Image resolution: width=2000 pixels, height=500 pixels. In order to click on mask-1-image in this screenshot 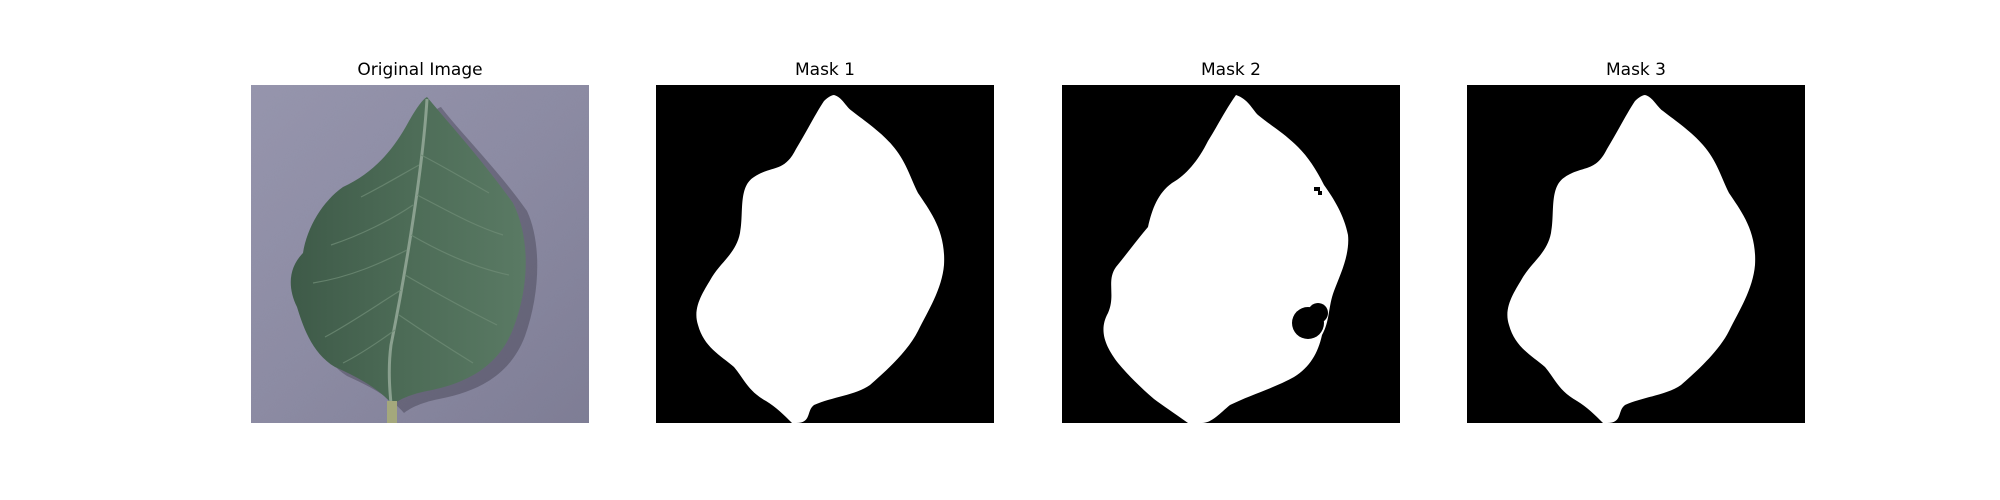, I will do `click(825, 254)`.